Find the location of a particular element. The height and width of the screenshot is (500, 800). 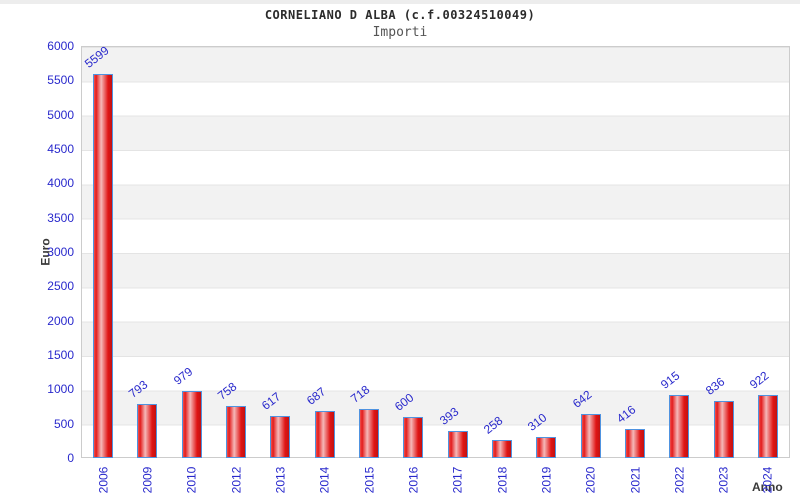

y-tick-label: 5500 is located at coordinates (60, 80).